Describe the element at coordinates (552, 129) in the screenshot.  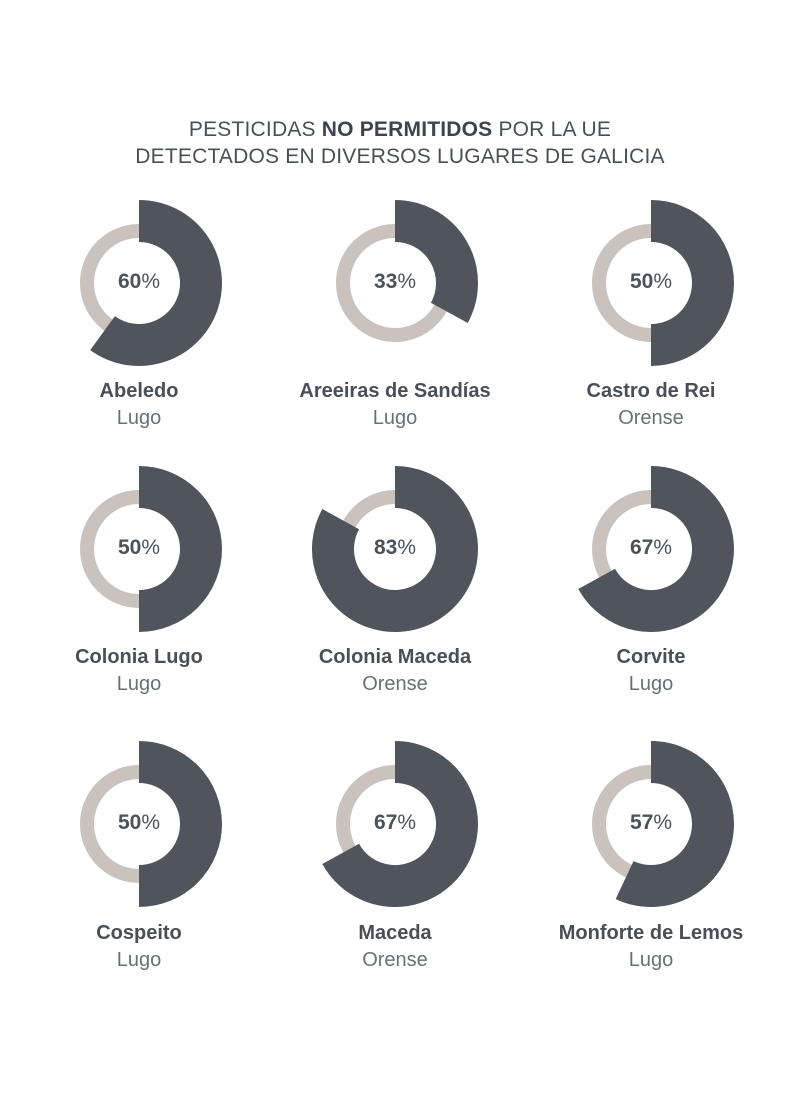
I see `title-line-1-post: POR LA UE` at that location.